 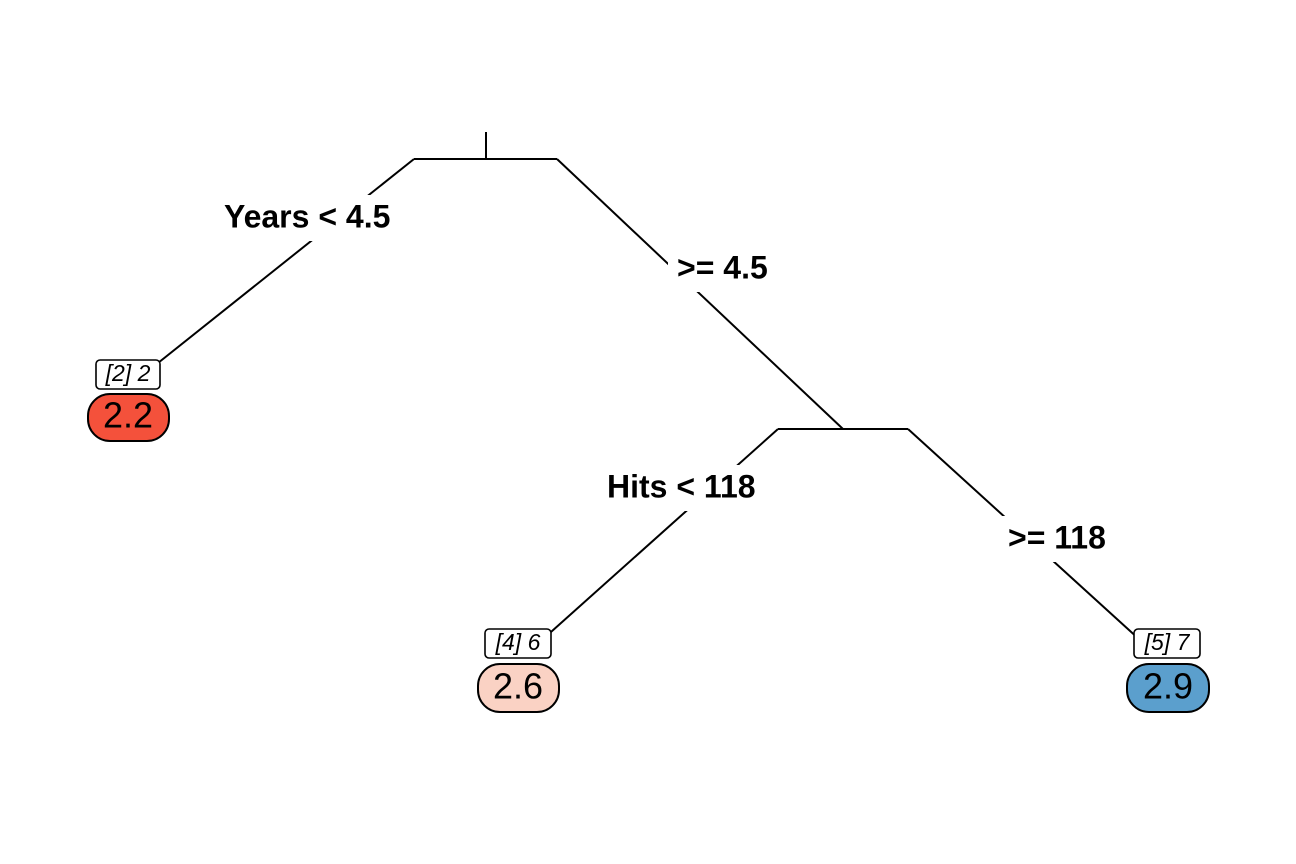 I want to click on leaf-value-4: 2.6, so click(x=518, y=686).